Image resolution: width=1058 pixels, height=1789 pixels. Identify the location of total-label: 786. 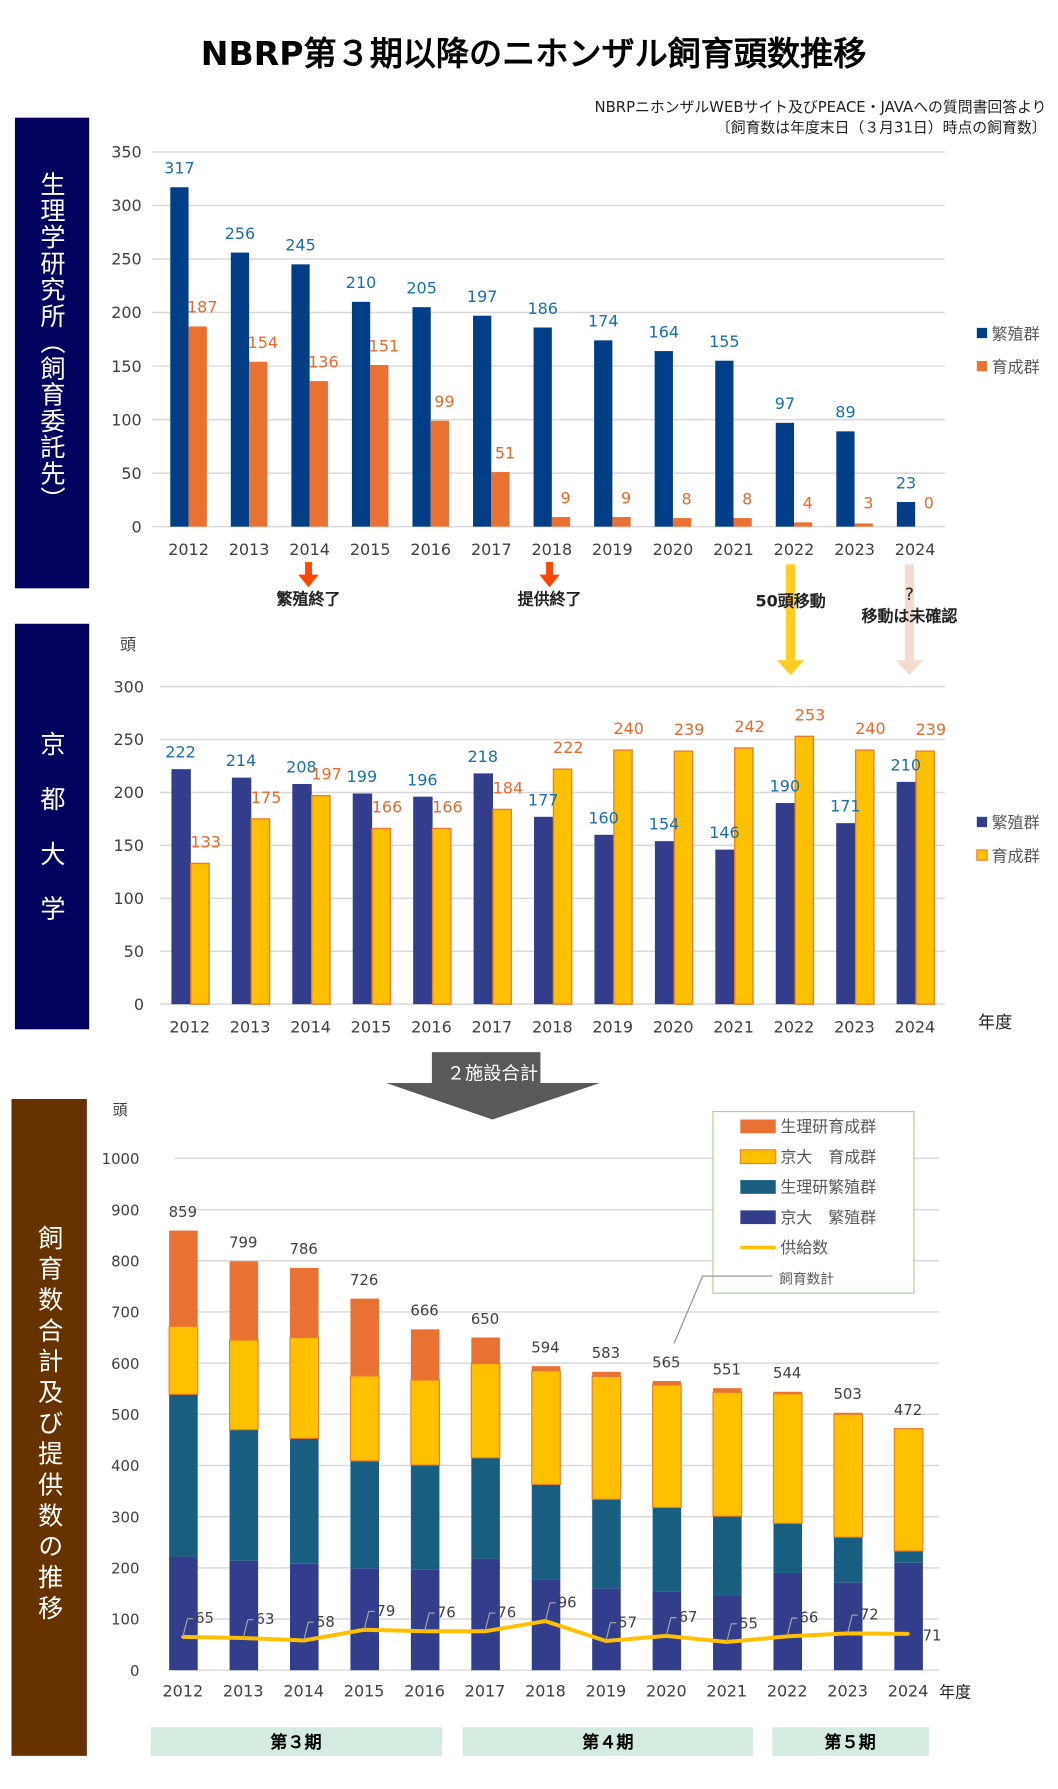
(304, 1249).